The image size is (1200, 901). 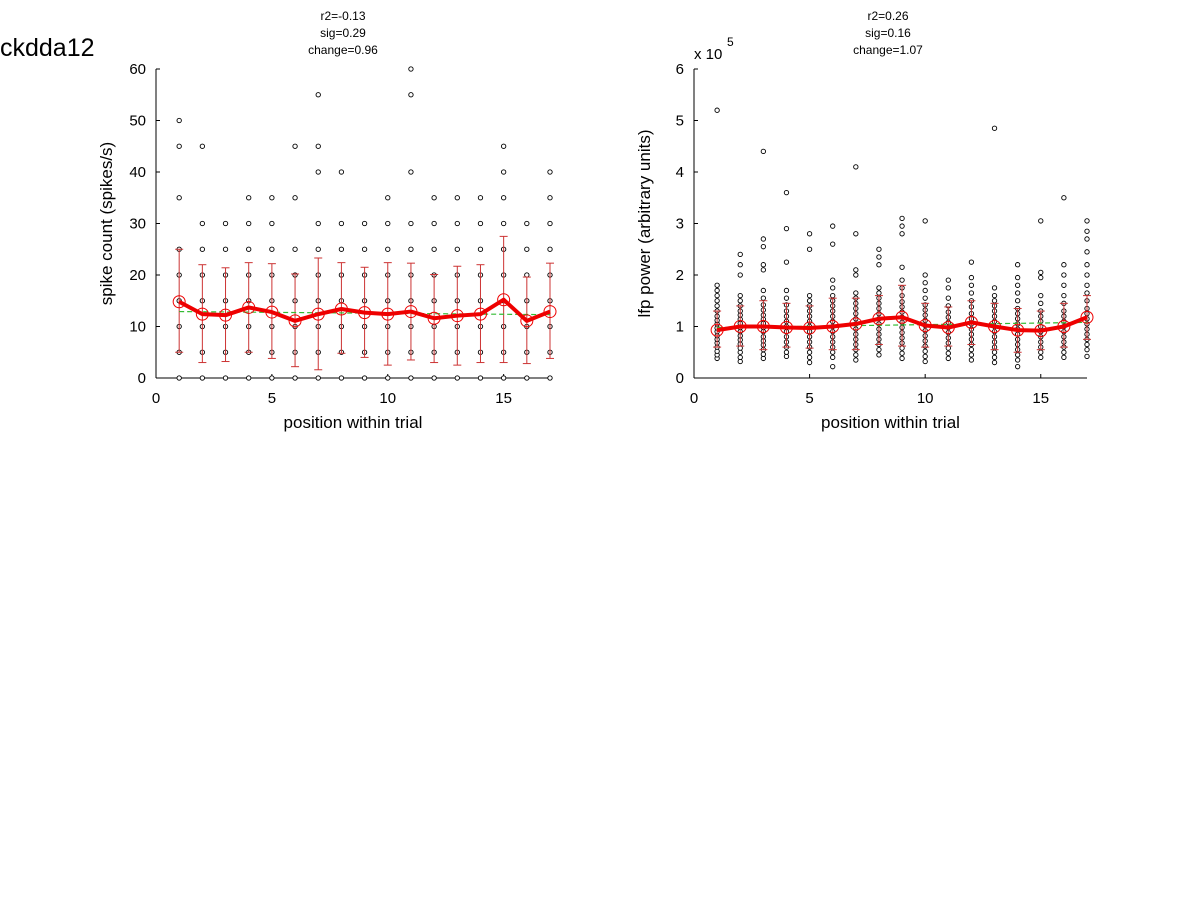 What do you see at coordinates (730, 42) in the screenshot?
I see `y-exponent-power: 5` at bounding box center [730, 42].